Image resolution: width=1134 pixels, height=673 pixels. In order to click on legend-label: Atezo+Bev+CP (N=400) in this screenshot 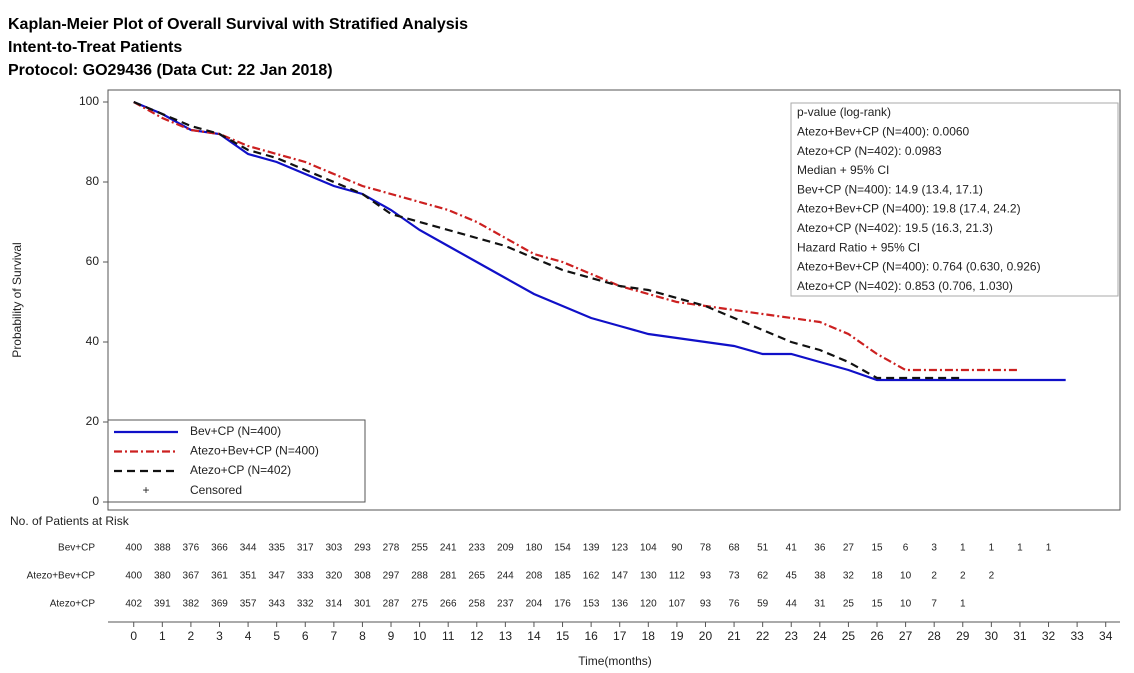, I will do `click(254, 451)`.